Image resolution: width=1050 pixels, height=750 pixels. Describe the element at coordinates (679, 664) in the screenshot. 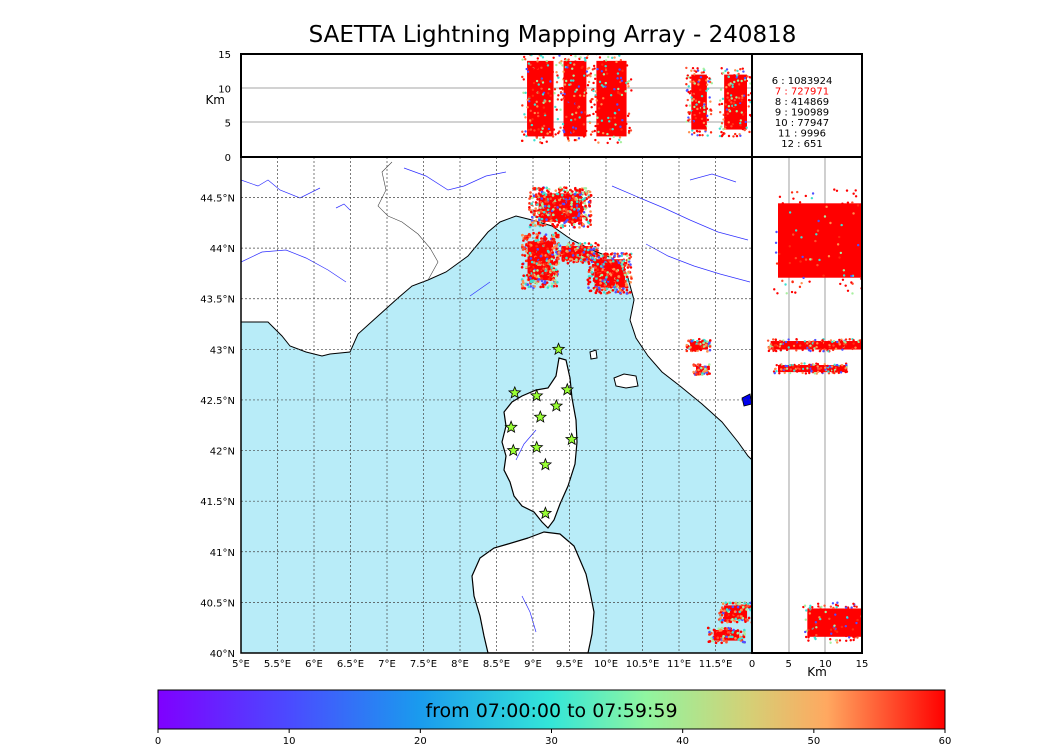

I see `longitude-tick: 11°E` at that location.